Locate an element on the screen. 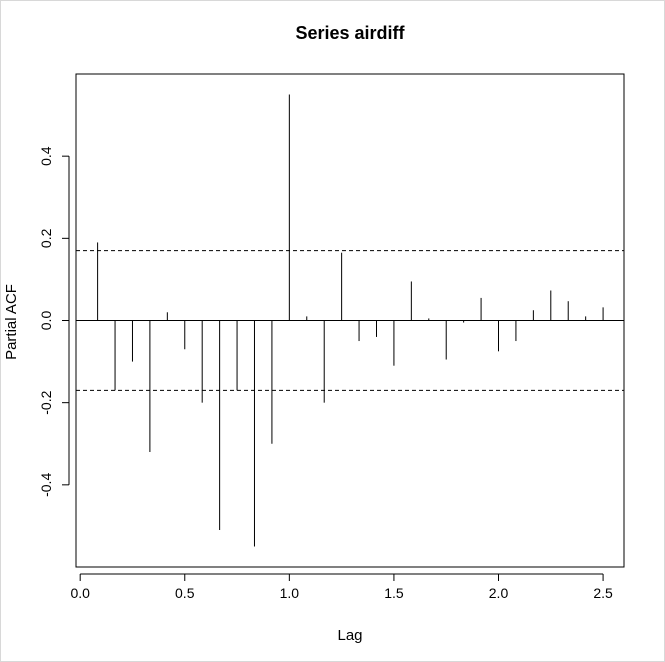  x-tick-label: 0.0 is located at coordinates (80, 593).